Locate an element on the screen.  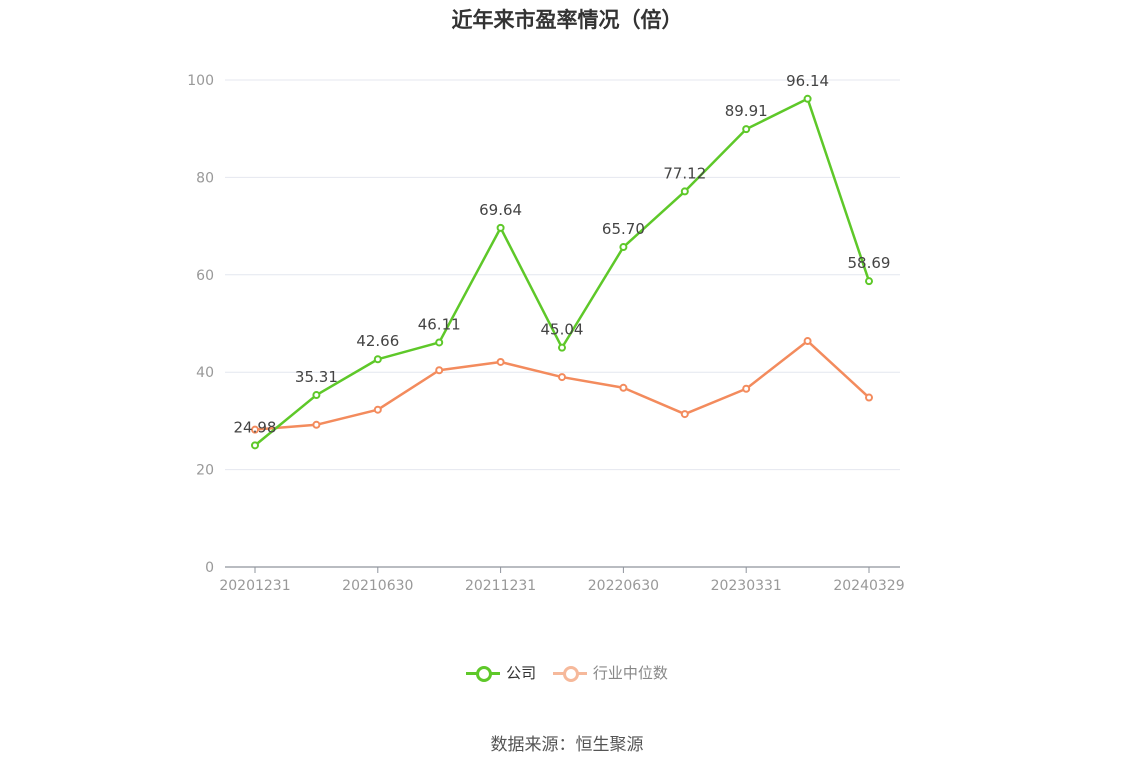
data-label-company-20220930: 77.12 is located at coordinates (684, 173).